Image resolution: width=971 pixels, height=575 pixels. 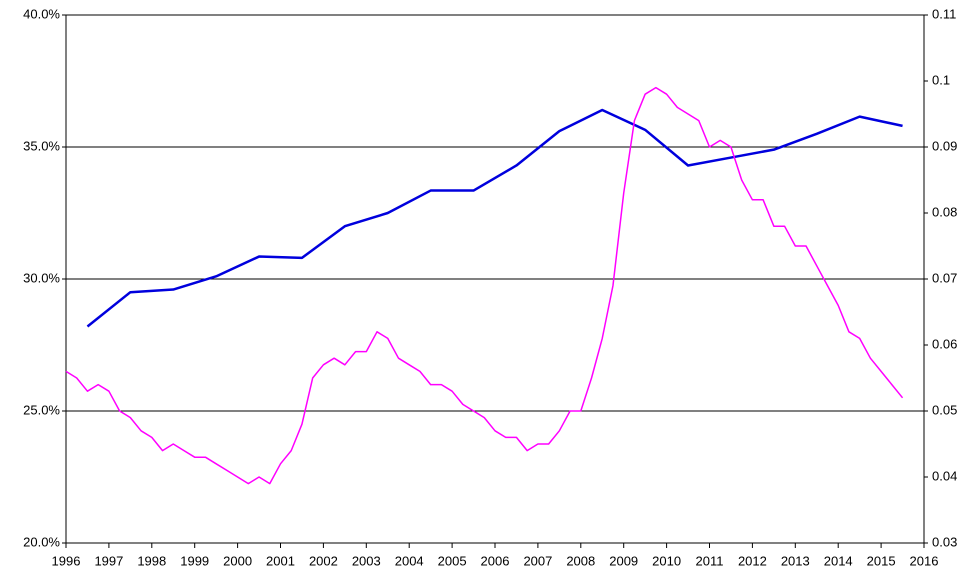 What do you see at coordinates (237, 560) in the screenshot?
I see `x-tick-label: 2000` at bounding box center [237, 560].